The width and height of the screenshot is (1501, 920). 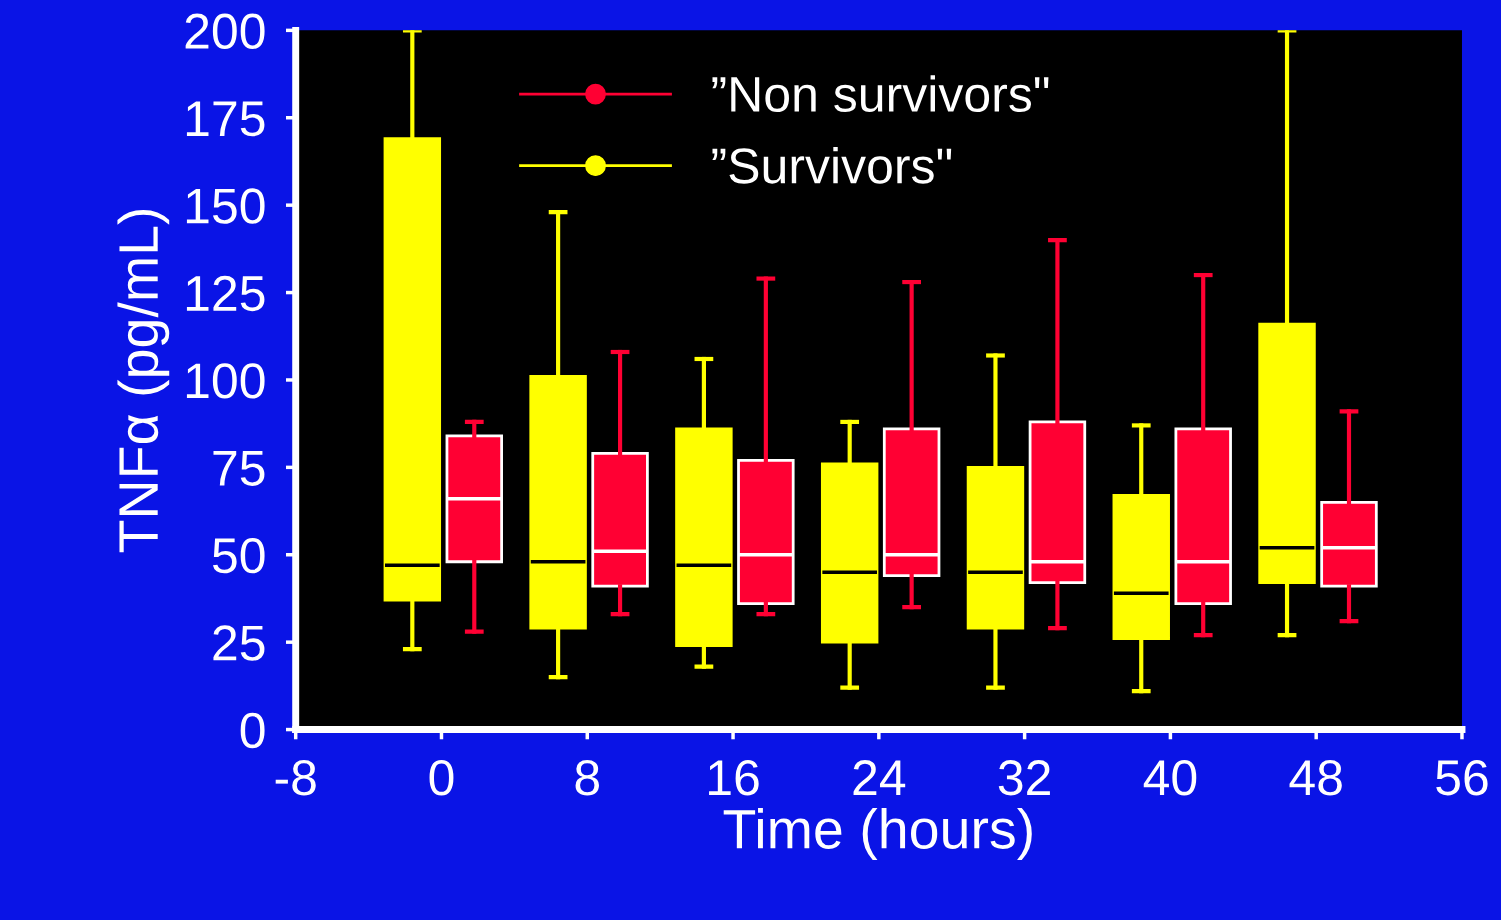 I want to click on y-tick-label: 25, so click(x=239, y=643).